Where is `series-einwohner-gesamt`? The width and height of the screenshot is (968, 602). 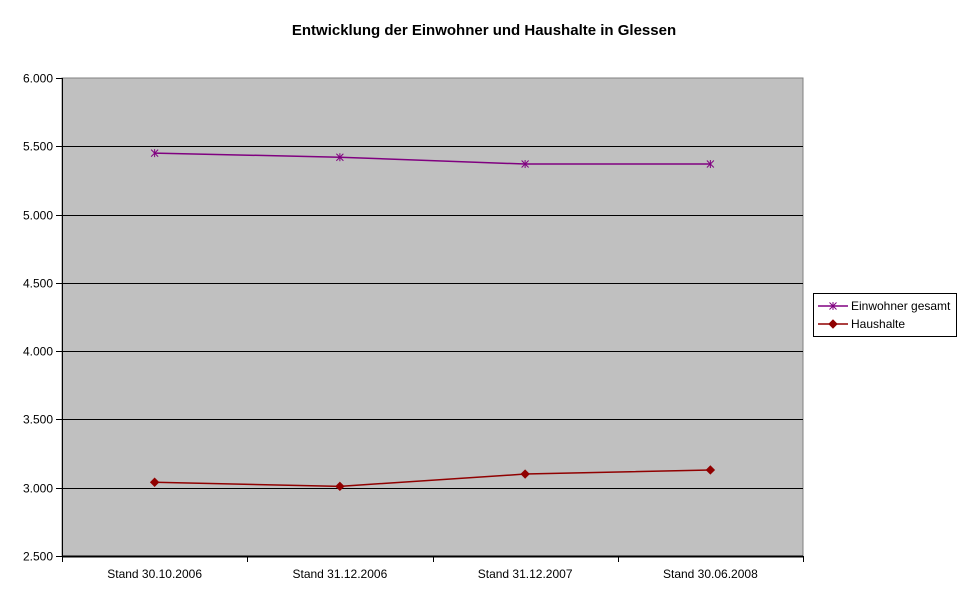
series-einwohner-gesamt is located at coordinates (432, 159).